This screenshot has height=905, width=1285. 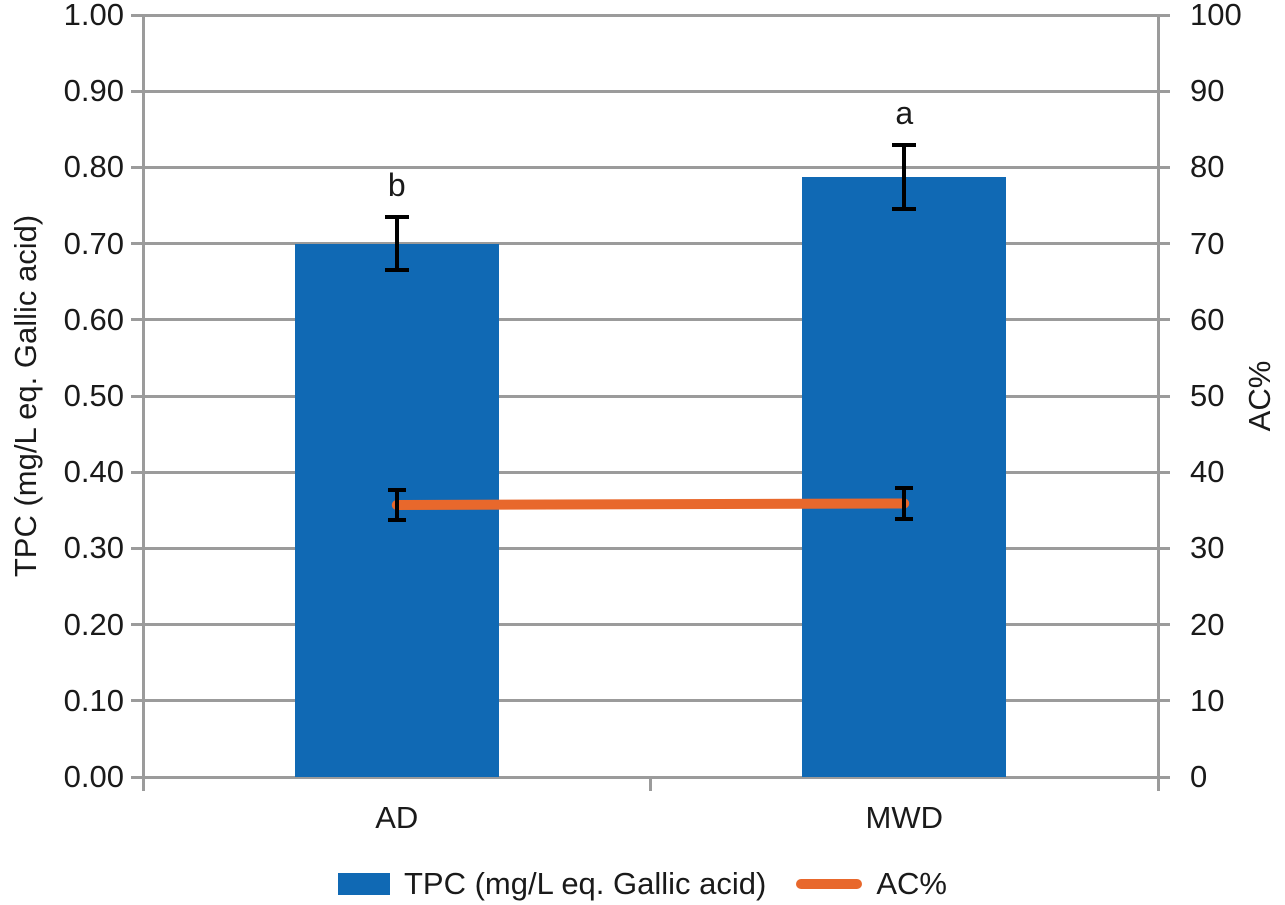 I want to click on y-tick-label-right: 0, so click(x=1199, y=776).